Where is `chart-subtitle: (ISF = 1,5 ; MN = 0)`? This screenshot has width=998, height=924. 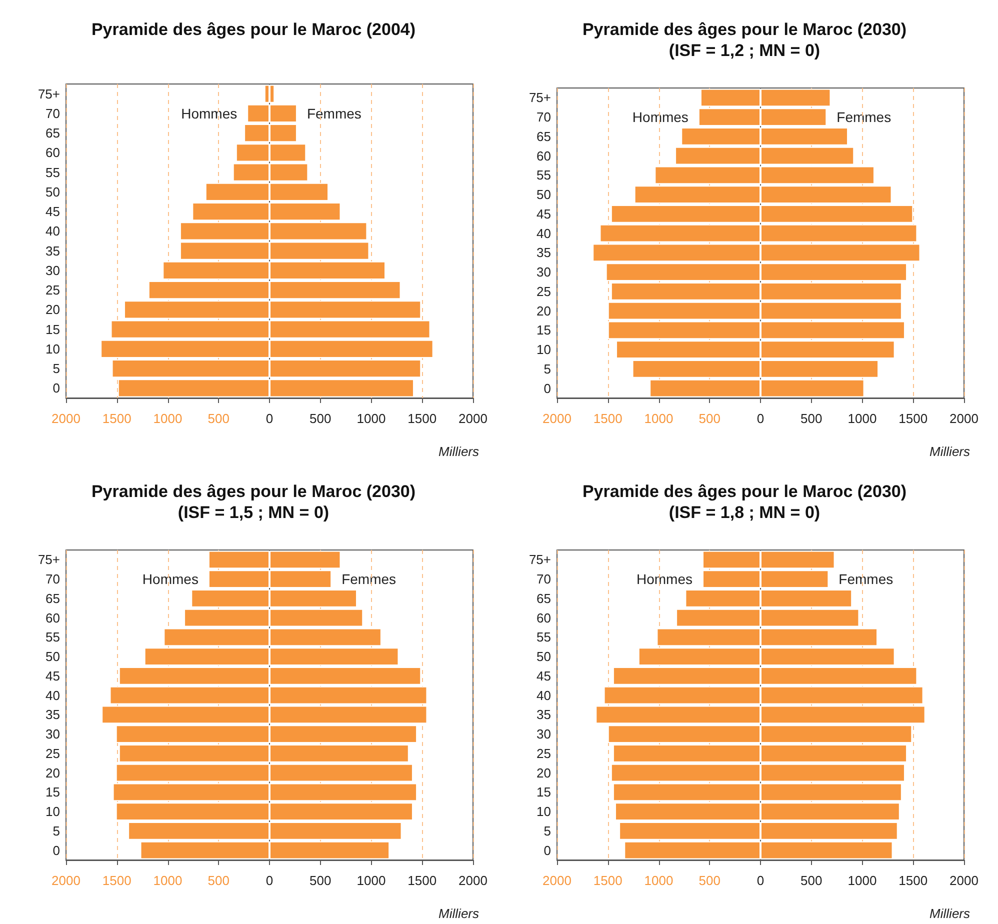 chart-subtitle: (ISF = 1,5 ; MN = 0) is located at coordinates (254, 512).